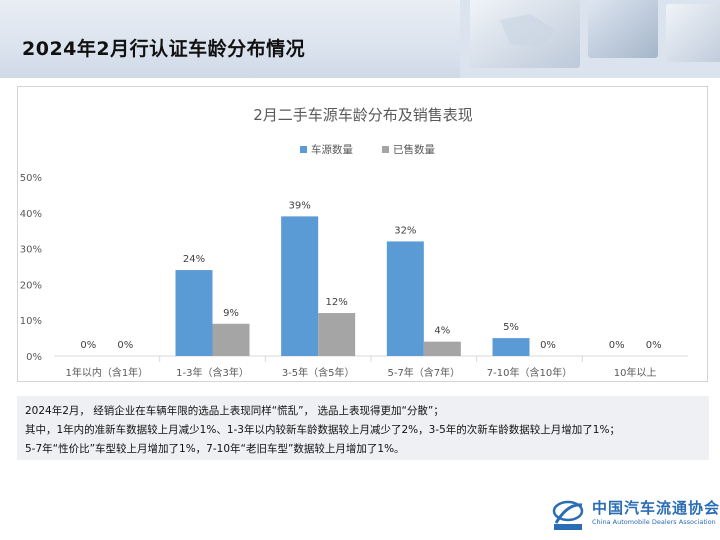  What do you see at coordinates (529, 372) in the screenshot?
I see `x-category-label: 7-10年（含10年）` at bounding box center [529, 372].